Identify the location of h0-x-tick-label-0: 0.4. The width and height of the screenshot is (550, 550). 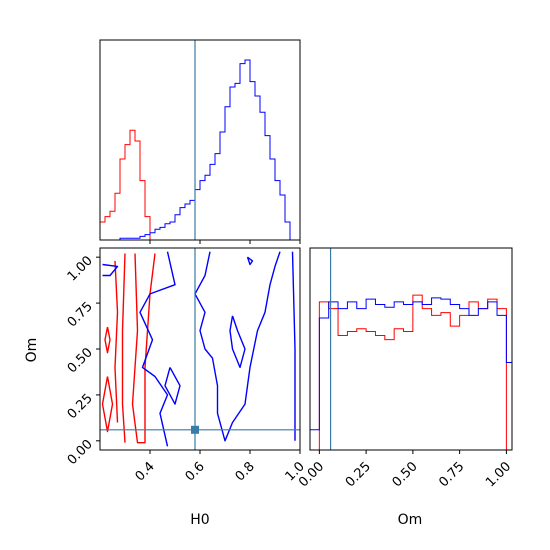
(145, 471).